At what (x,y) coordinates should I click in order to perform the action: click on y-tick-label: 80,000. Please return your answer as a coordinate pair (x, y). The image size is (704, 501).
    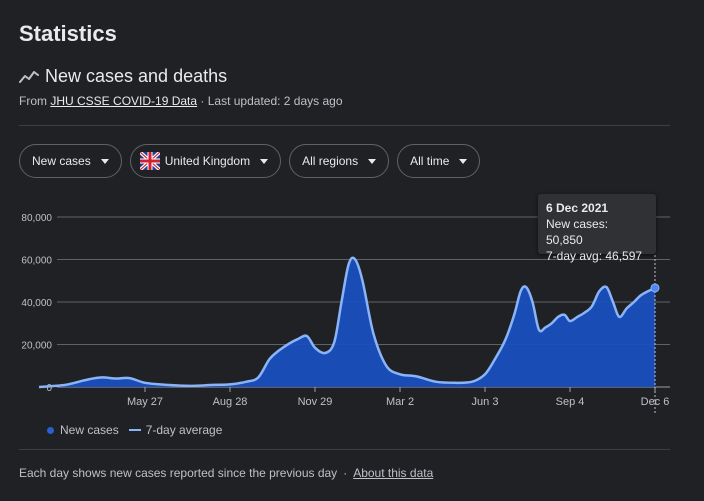
    Looking at the image, I should click on (36, 218).